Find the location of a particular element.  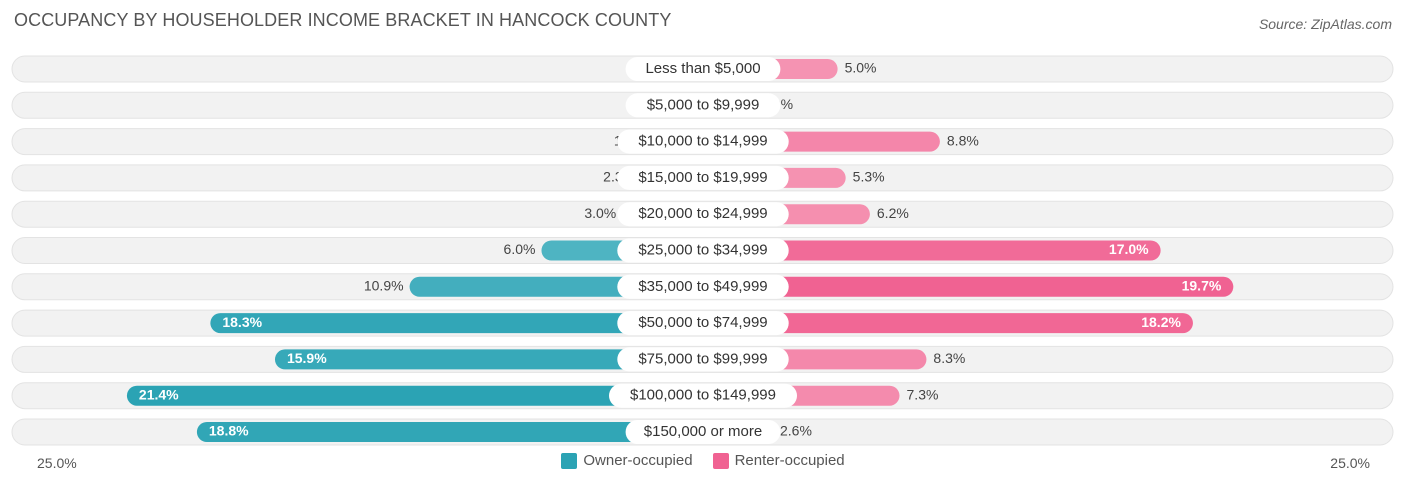

category-label: $50,000 to $74,999 is located at coordinates (702, 322).